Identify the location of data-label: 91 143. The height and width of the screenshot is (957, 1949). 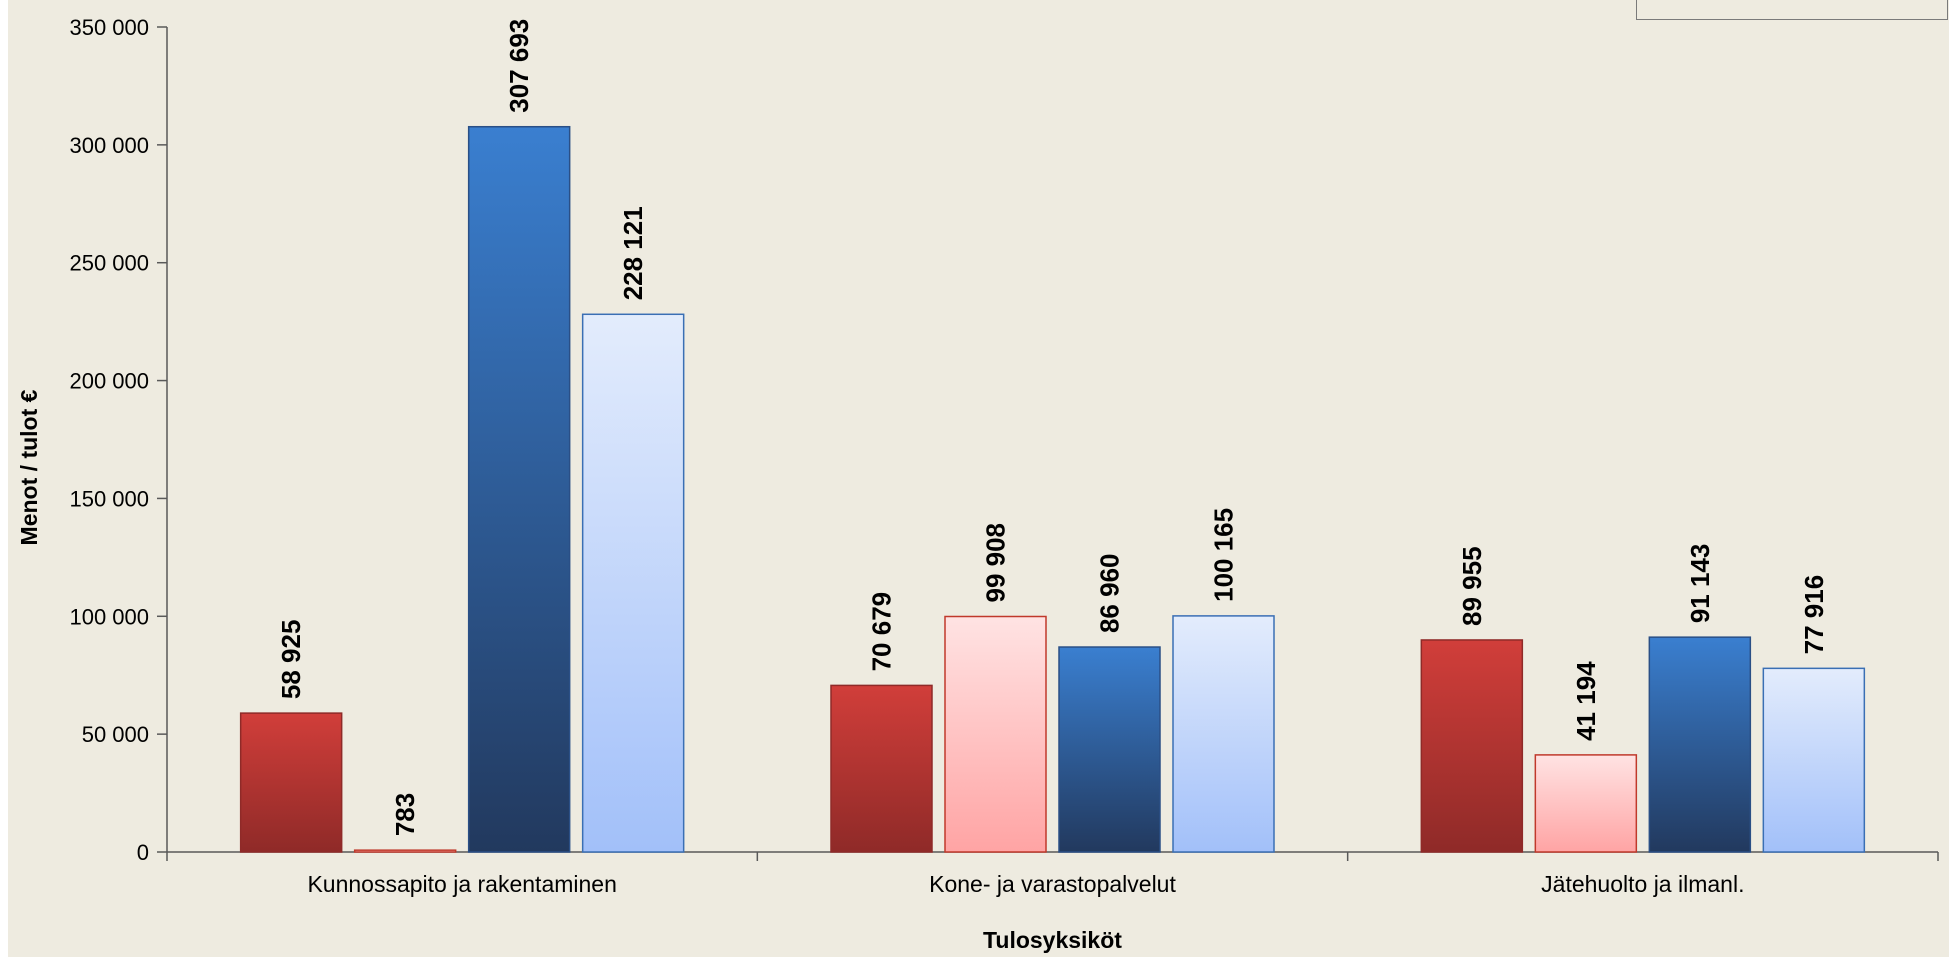
(1700, 584).